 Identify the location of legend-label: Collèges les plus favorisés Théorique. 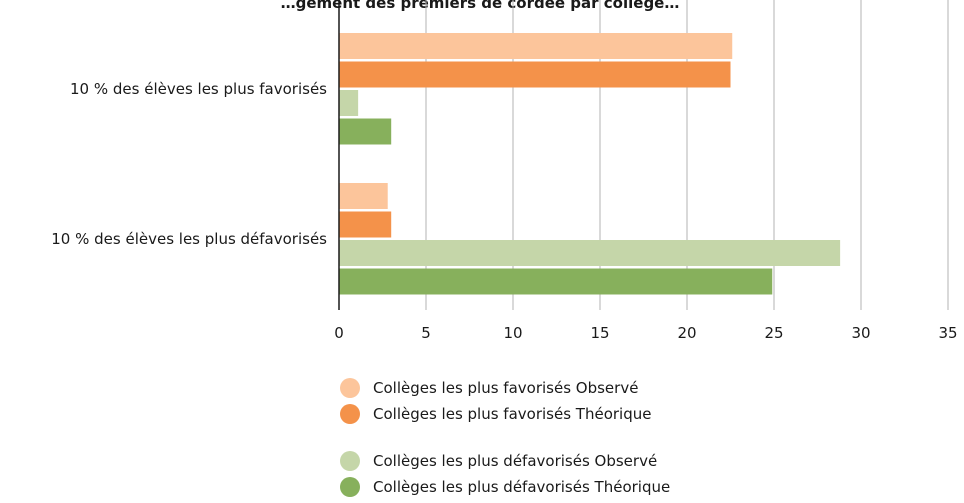
(512, 414).